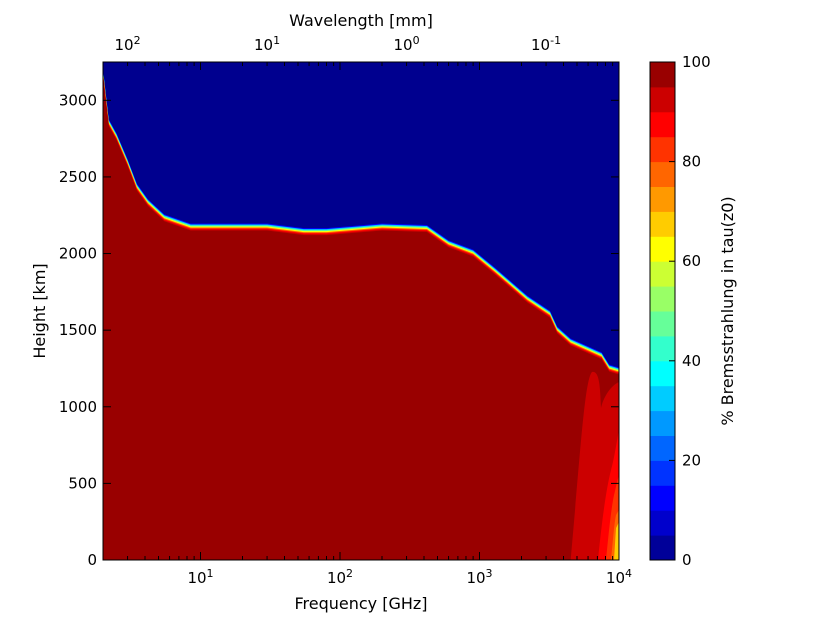  I want to click on top-x-tick-label: 10⁻¹, so click(546, 44).